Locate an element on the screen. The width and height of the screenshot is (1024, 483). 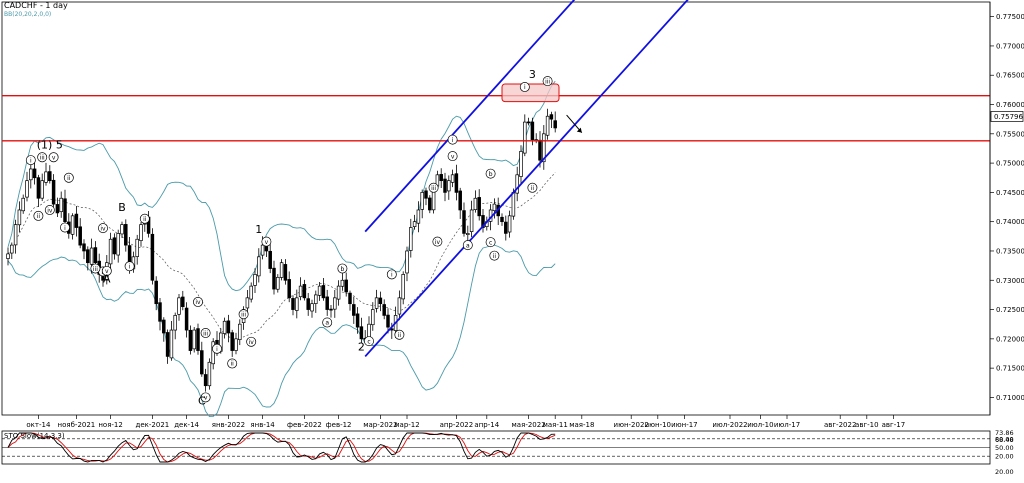
x-tick-label: янв-14 is located at coordinates (262, 425).